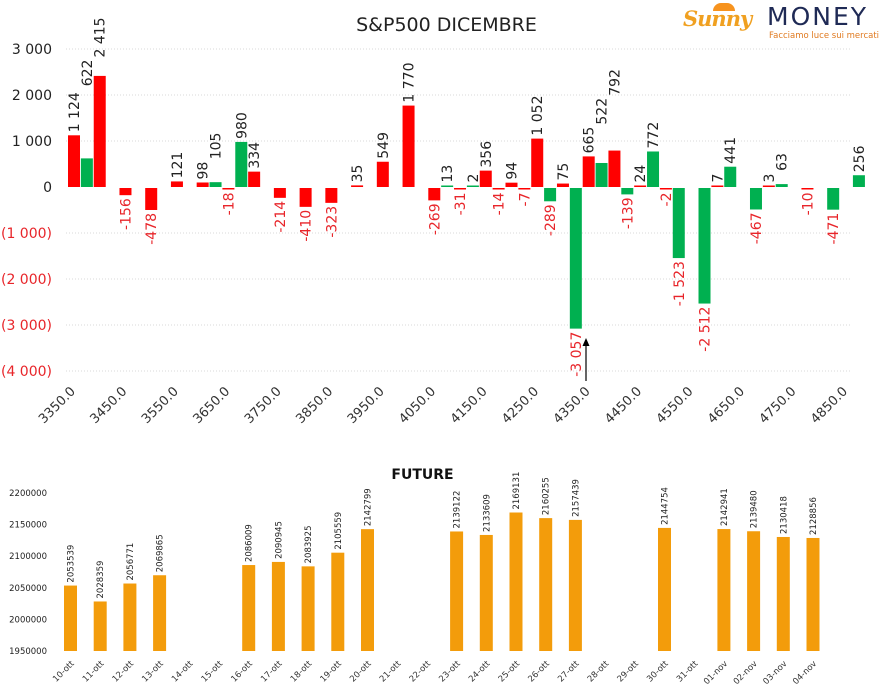 This screenshot has height=696, width=893. What do you see at coordinates (706, 329) in the screenshot?
I see `data-label: -2 512` at bounding box center [706, 329].